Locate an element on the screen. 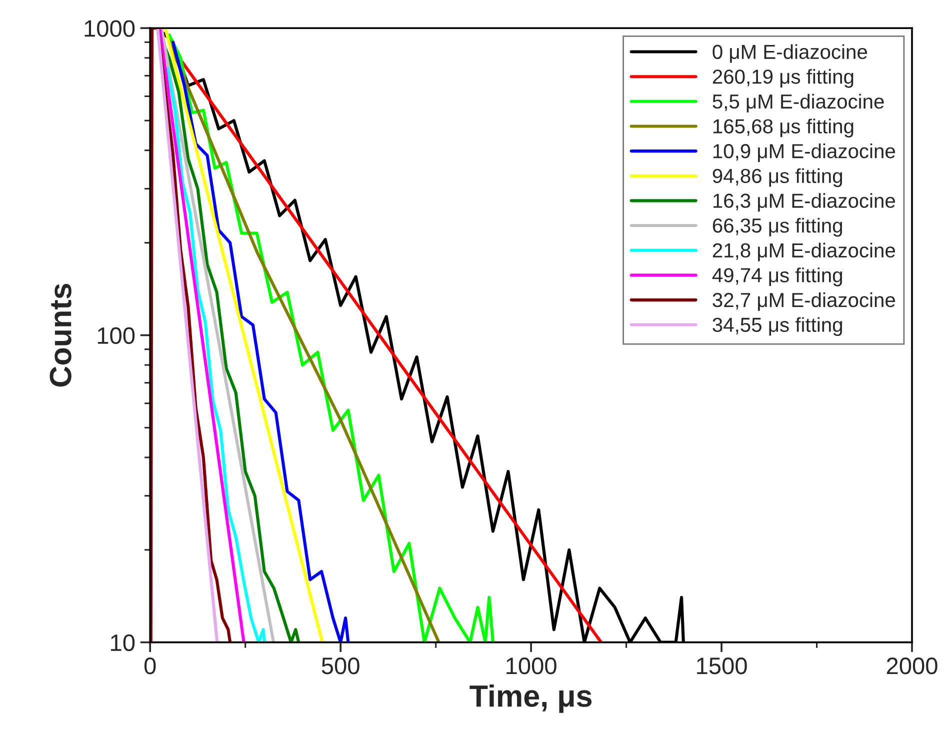 This screenshot has width=950, height=740. legend-label: 10,9 μM E-diazocine is located at coordinates (804, 152).